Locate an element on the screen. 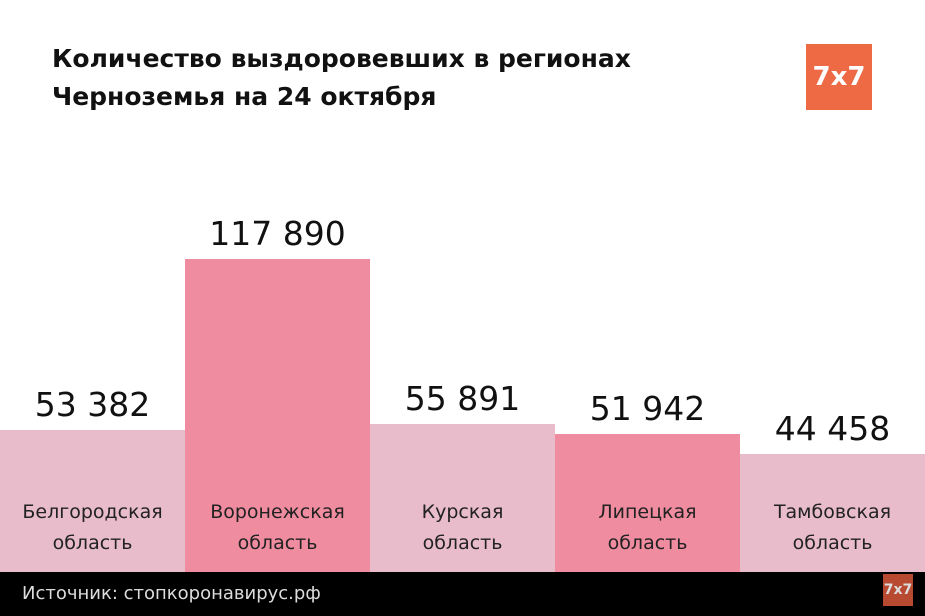 The height and width of the screenshot is (616, 925). logo-7x7: 7x7 is located at coordinates (839, 77).